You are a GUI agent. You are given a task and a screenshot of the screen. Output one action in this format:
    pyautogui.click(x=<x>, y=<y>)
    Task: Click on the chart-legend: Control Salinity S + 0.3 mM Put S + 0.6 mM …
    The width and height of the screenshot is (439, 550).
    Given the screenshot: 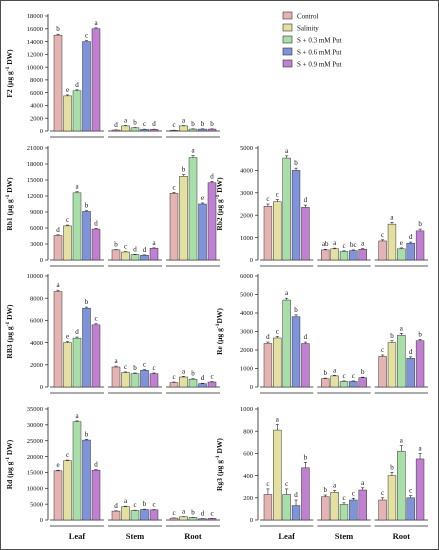 What is the action you would take?
    pyautogui.click(x=312, y=40)
    